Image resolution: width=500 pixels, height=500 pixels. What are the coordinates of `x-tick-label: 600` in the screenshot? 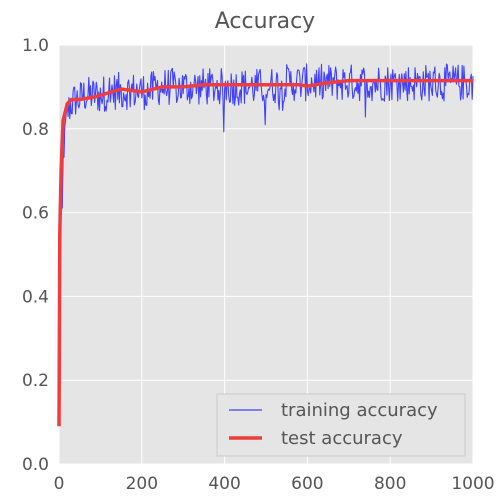 It's located at (307, 484).